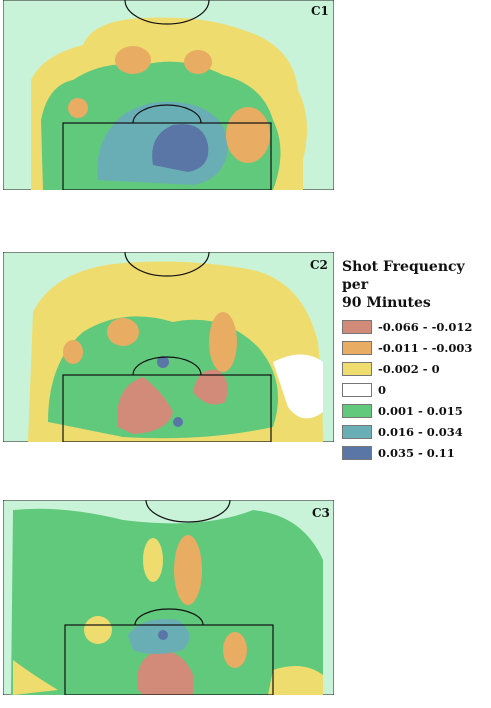 The image size is (491, 708). Describe the element at coordinates (320, 11) in the screenshot. I see `panel-label: C1` at that location.